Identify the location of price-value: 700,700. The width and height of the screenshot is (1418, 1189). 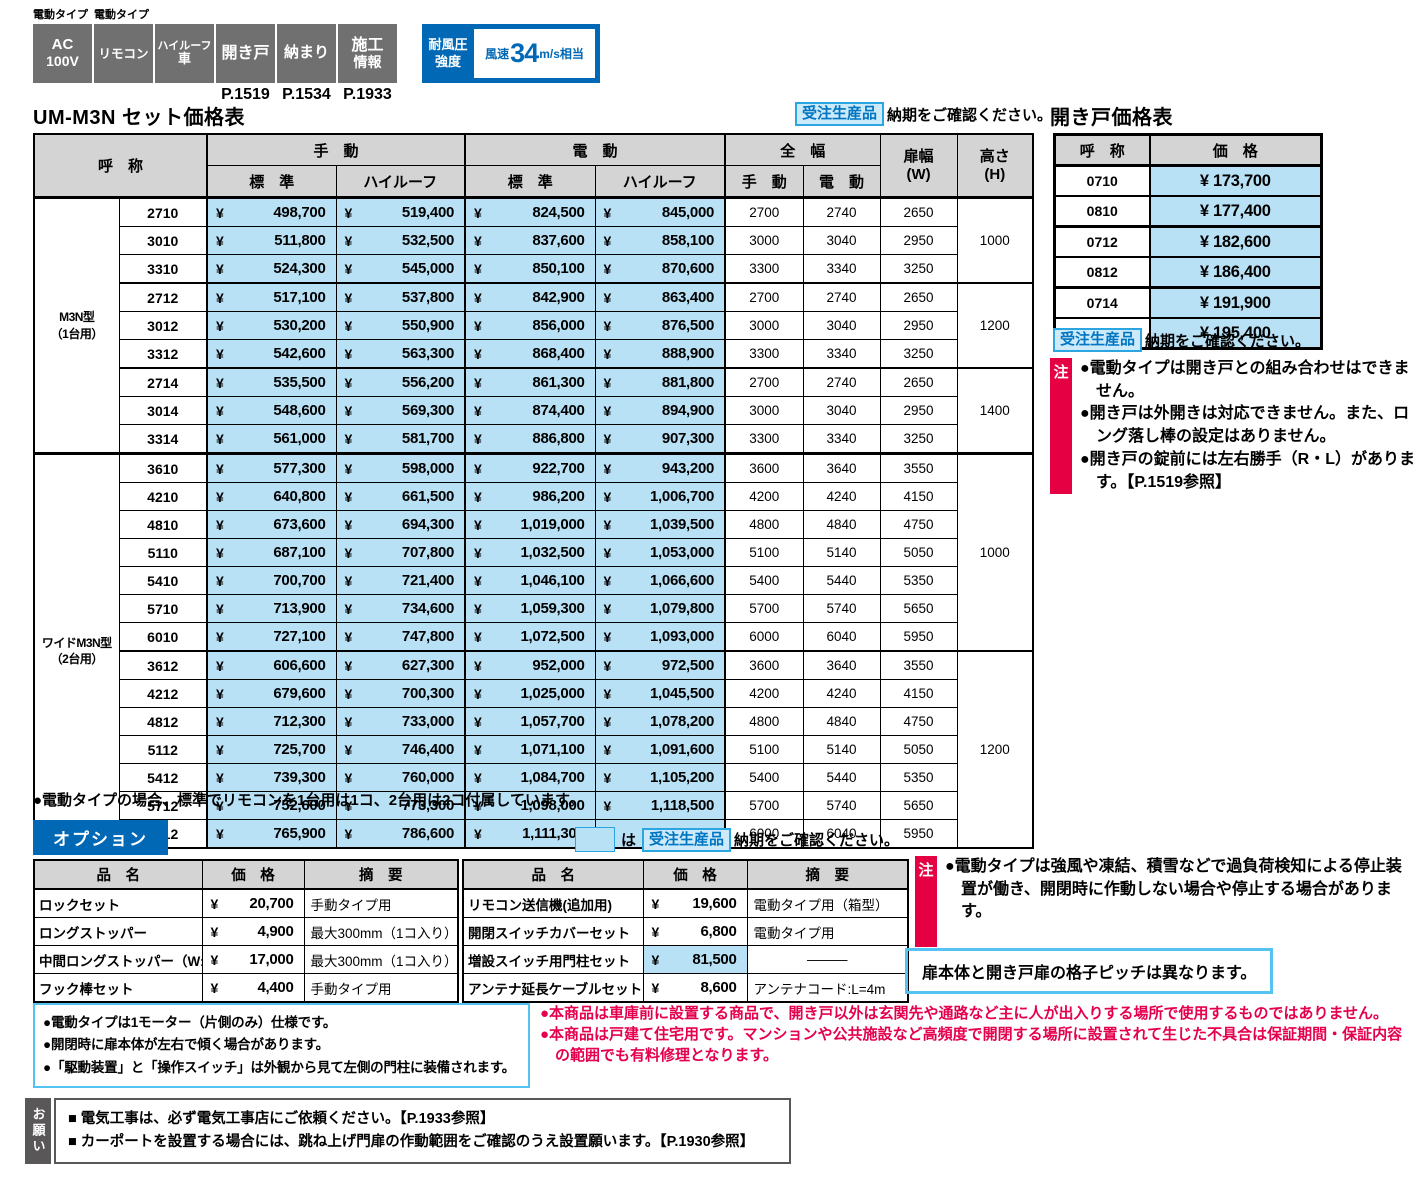
(299, 580).